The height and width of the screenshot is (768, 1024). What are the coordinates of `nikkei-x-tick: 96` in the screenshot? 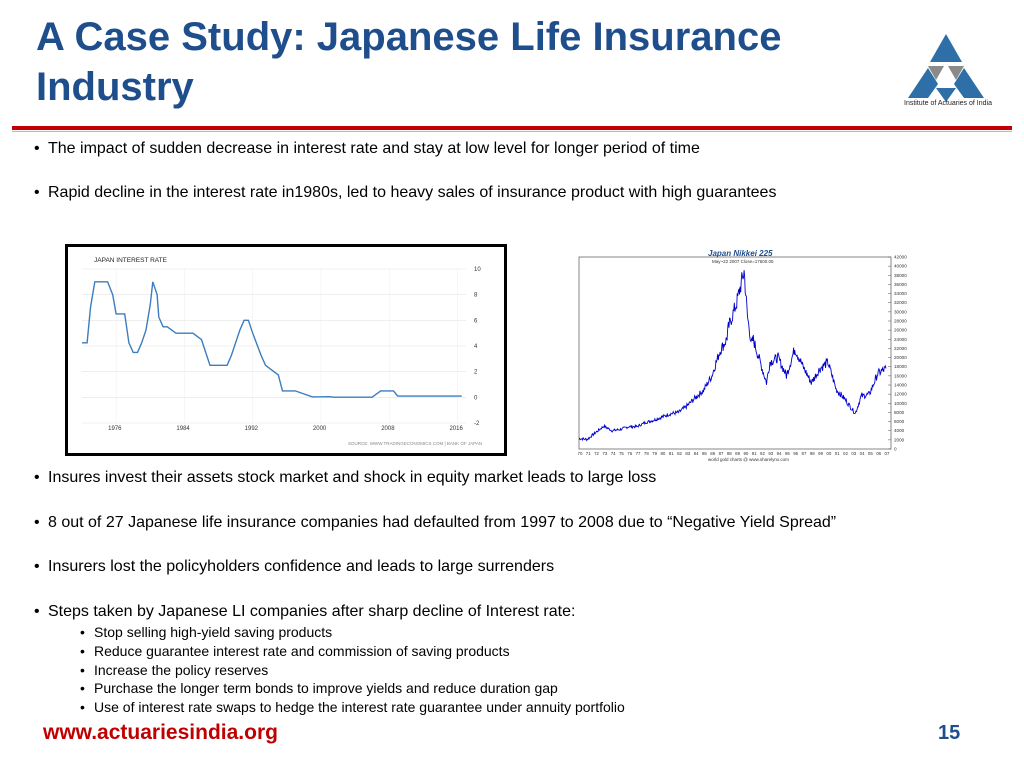 It's located at (795, 453).